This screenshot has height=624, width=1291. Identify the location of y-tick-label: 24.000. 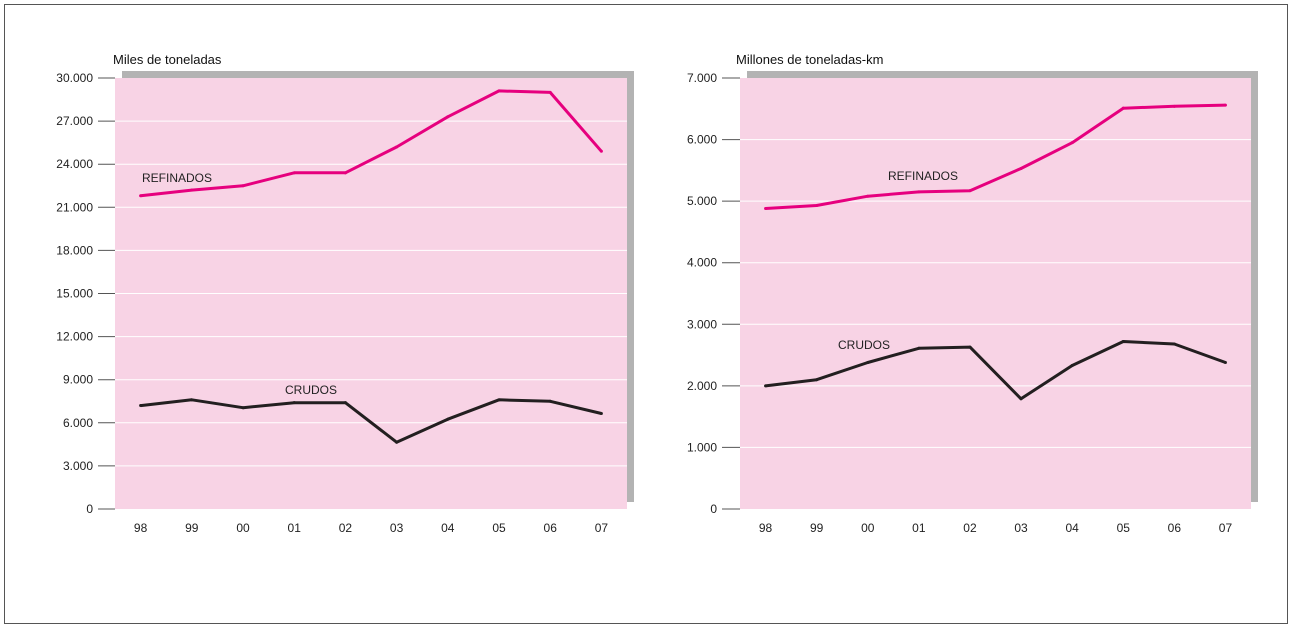
(74, 164).